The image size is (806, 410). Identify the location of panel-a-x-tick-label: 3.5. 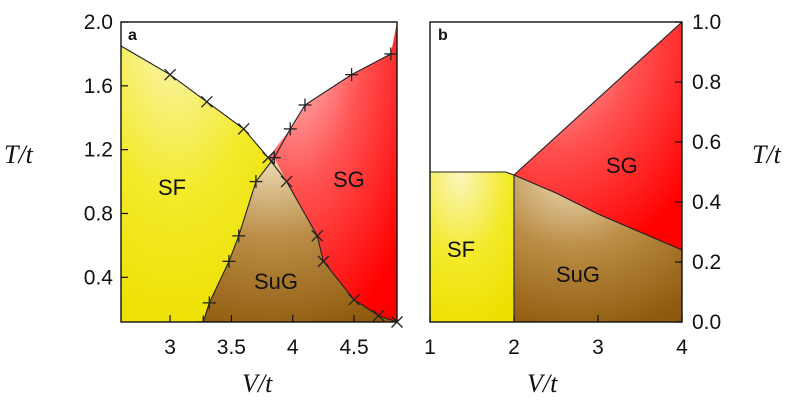
(231, 347).